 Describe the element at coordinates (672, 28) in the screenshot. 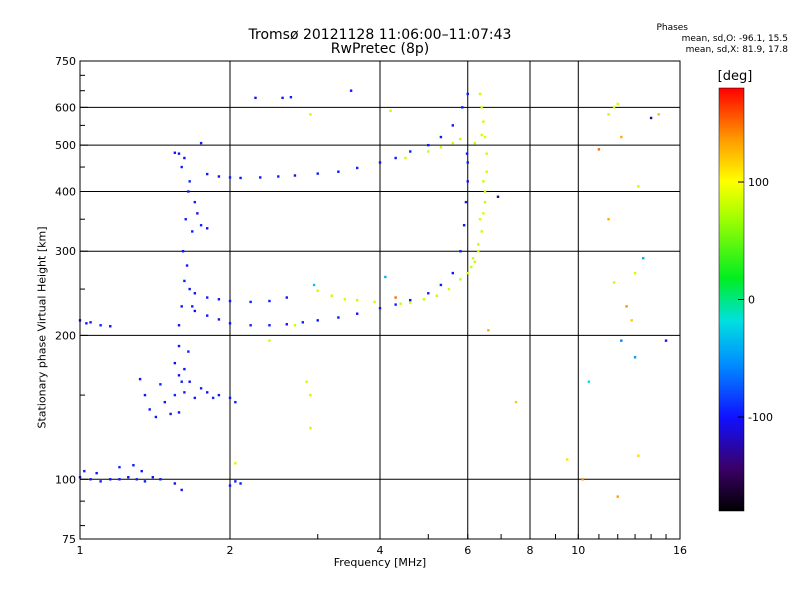

I see `phases-title: Phases` at that location.